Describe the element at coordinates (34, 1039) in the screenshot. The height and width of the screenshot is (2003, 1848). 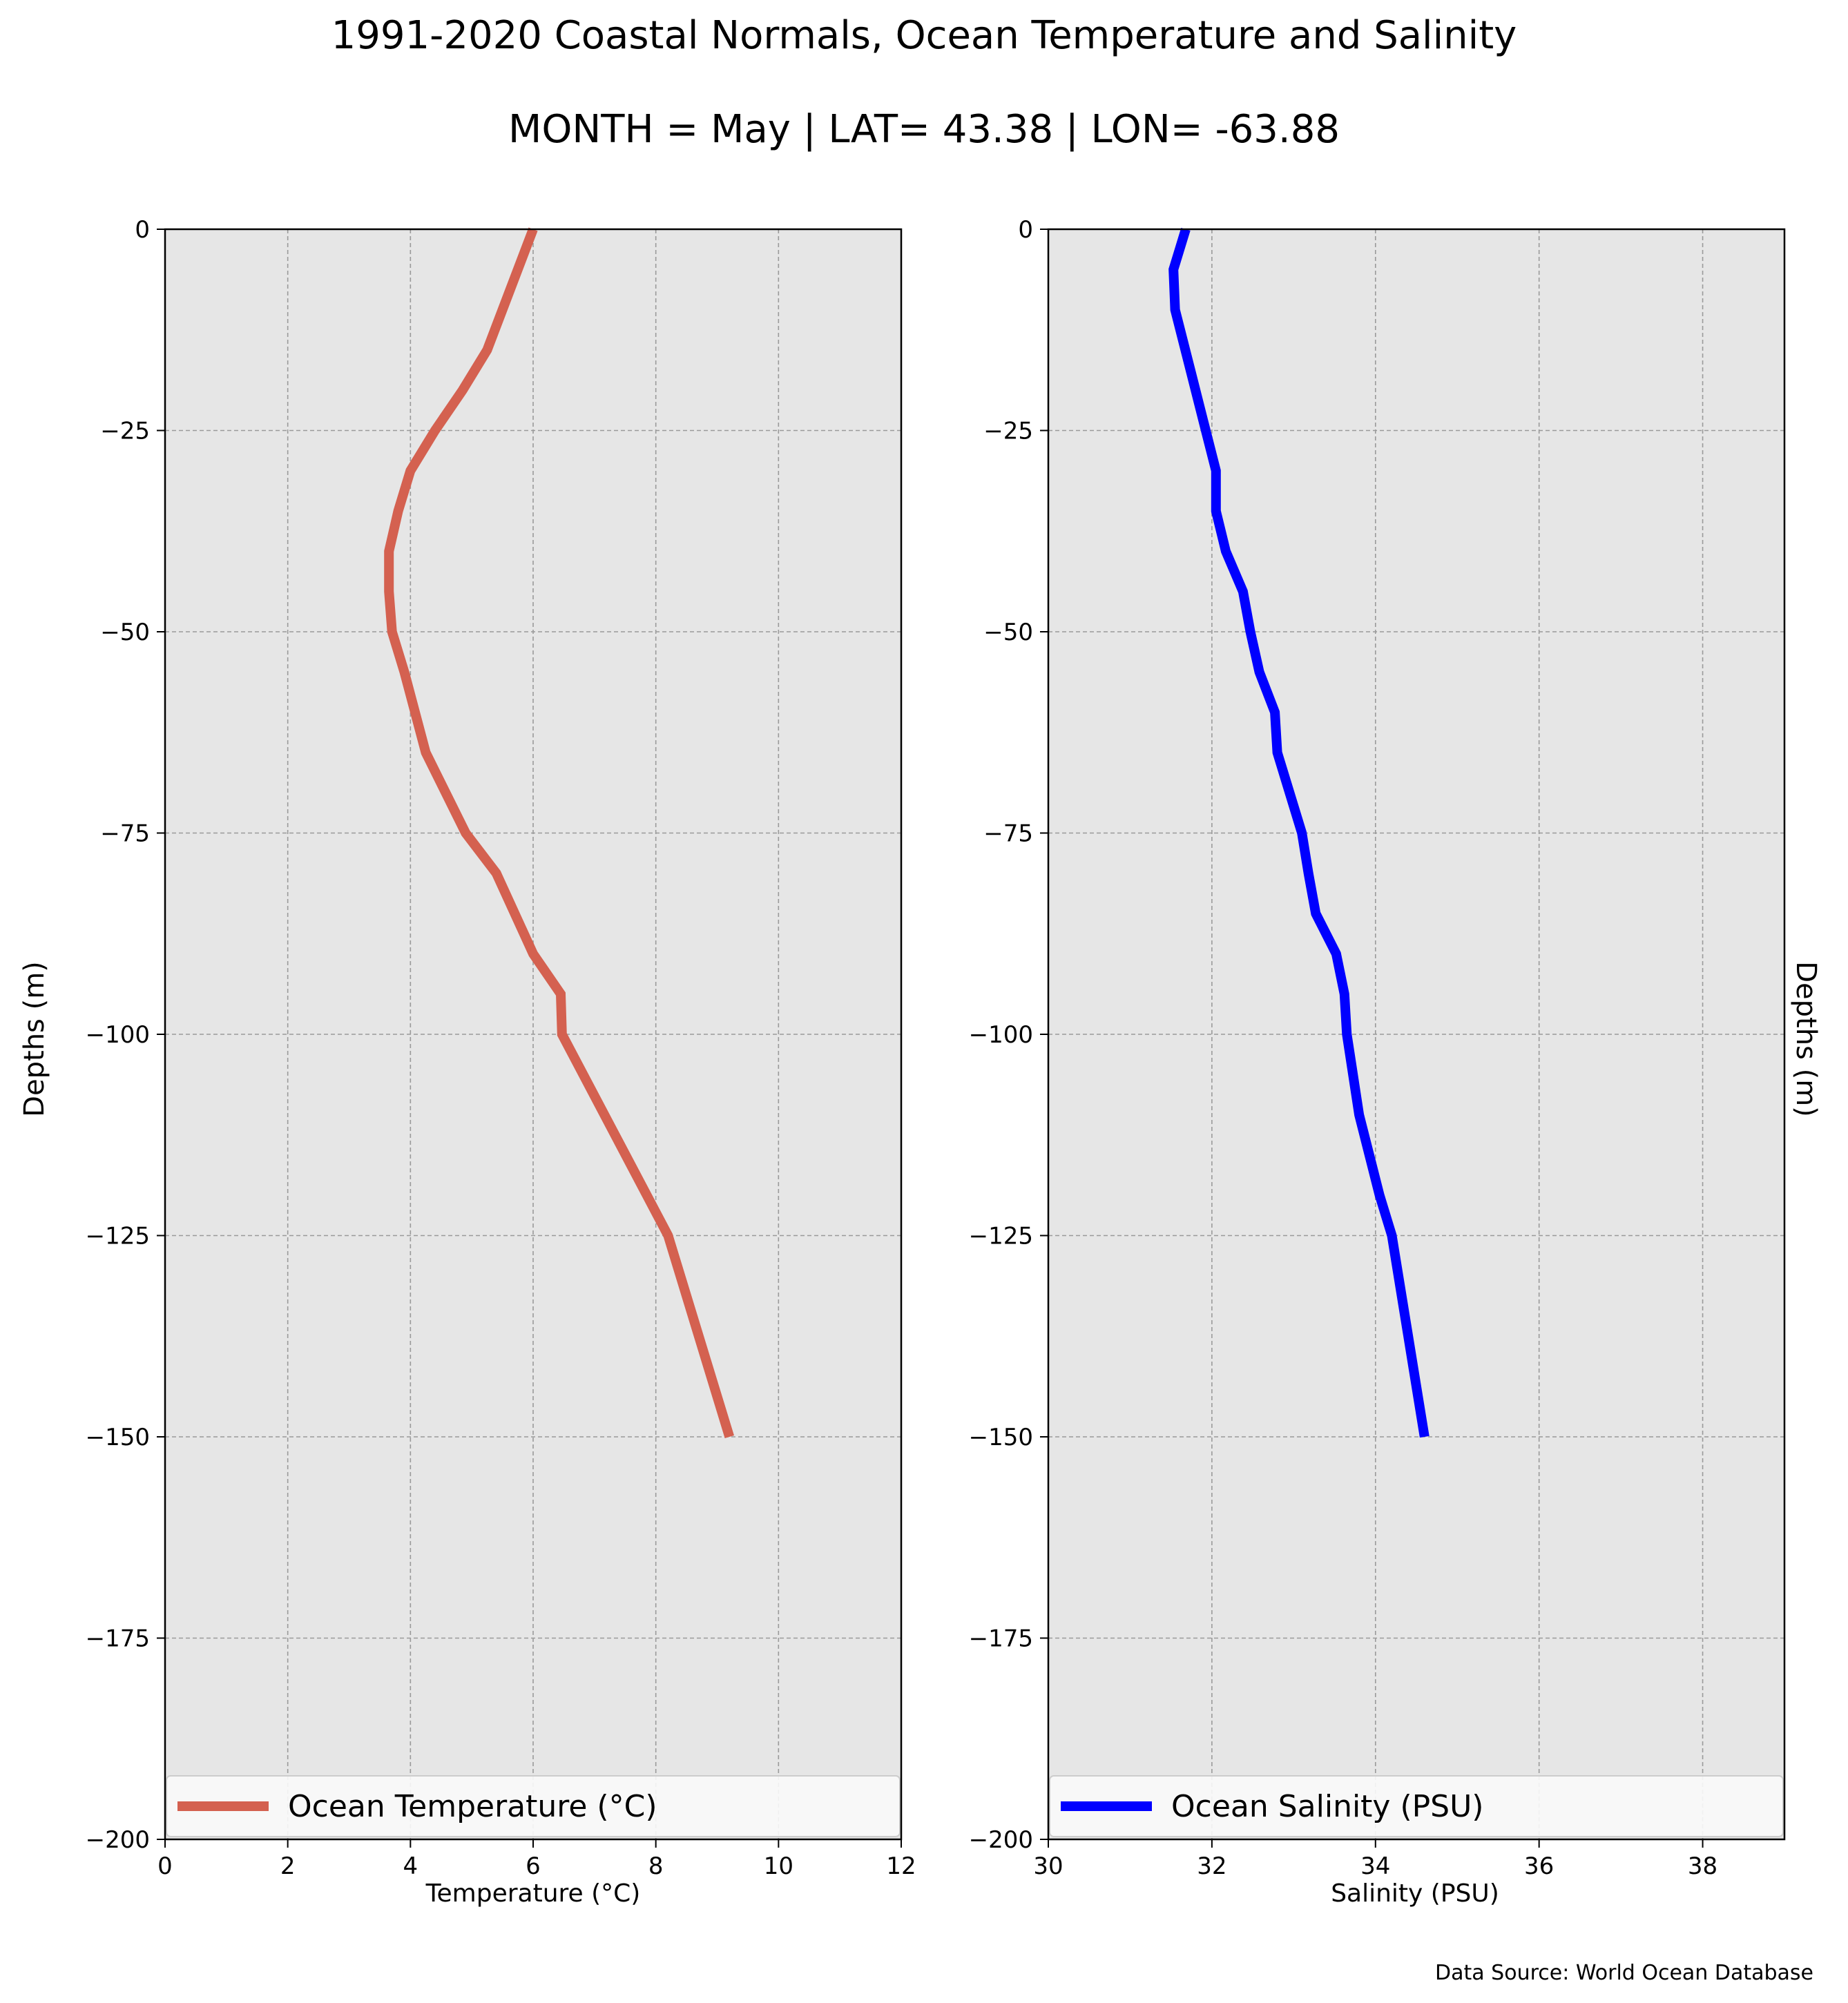
I see `y-axis-label-left: Depths (m)` at that location.